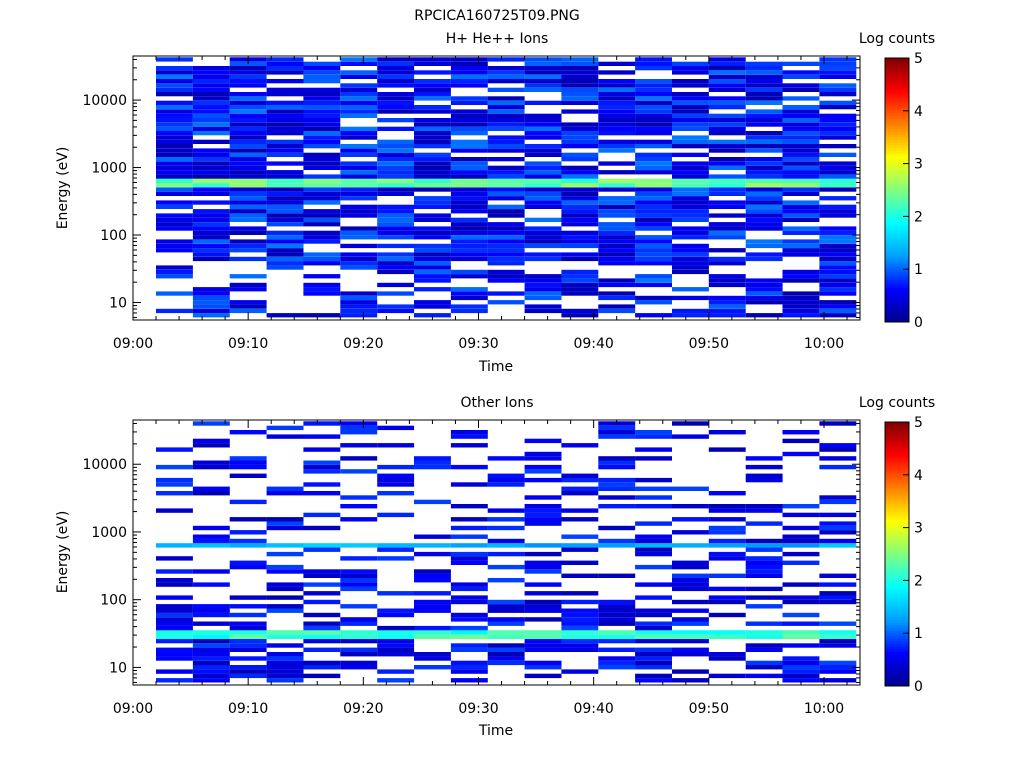 This screenshot has height=768, width=1024. Describe the element at coordinates (113, 601) in the screenshot. I see `y-tick-label: 100` at that location.